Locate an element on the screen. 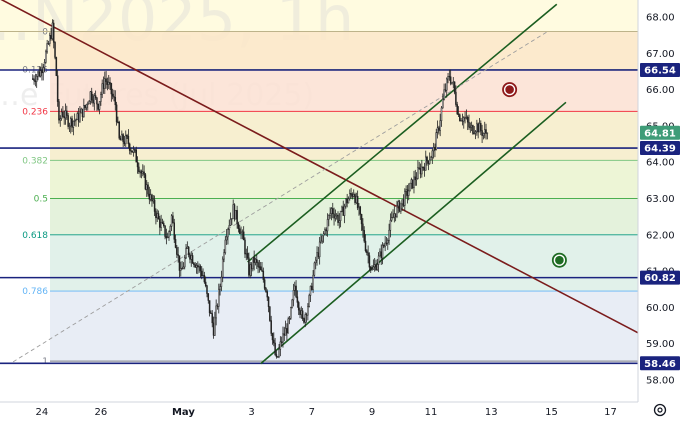  settings-gear-icon is located at coordinates (660, 410).